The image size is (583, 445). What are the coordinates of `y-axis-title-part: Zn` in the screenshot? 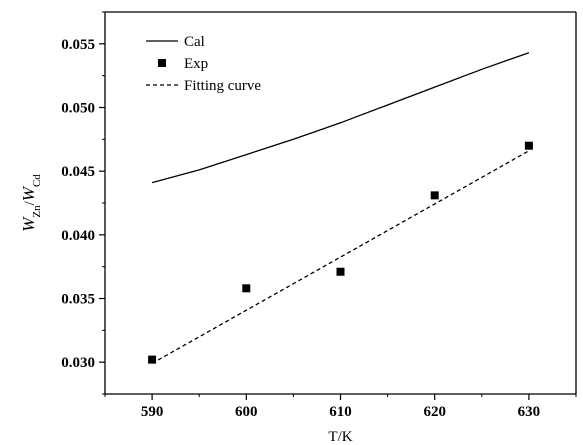 It's located at (37, 211).